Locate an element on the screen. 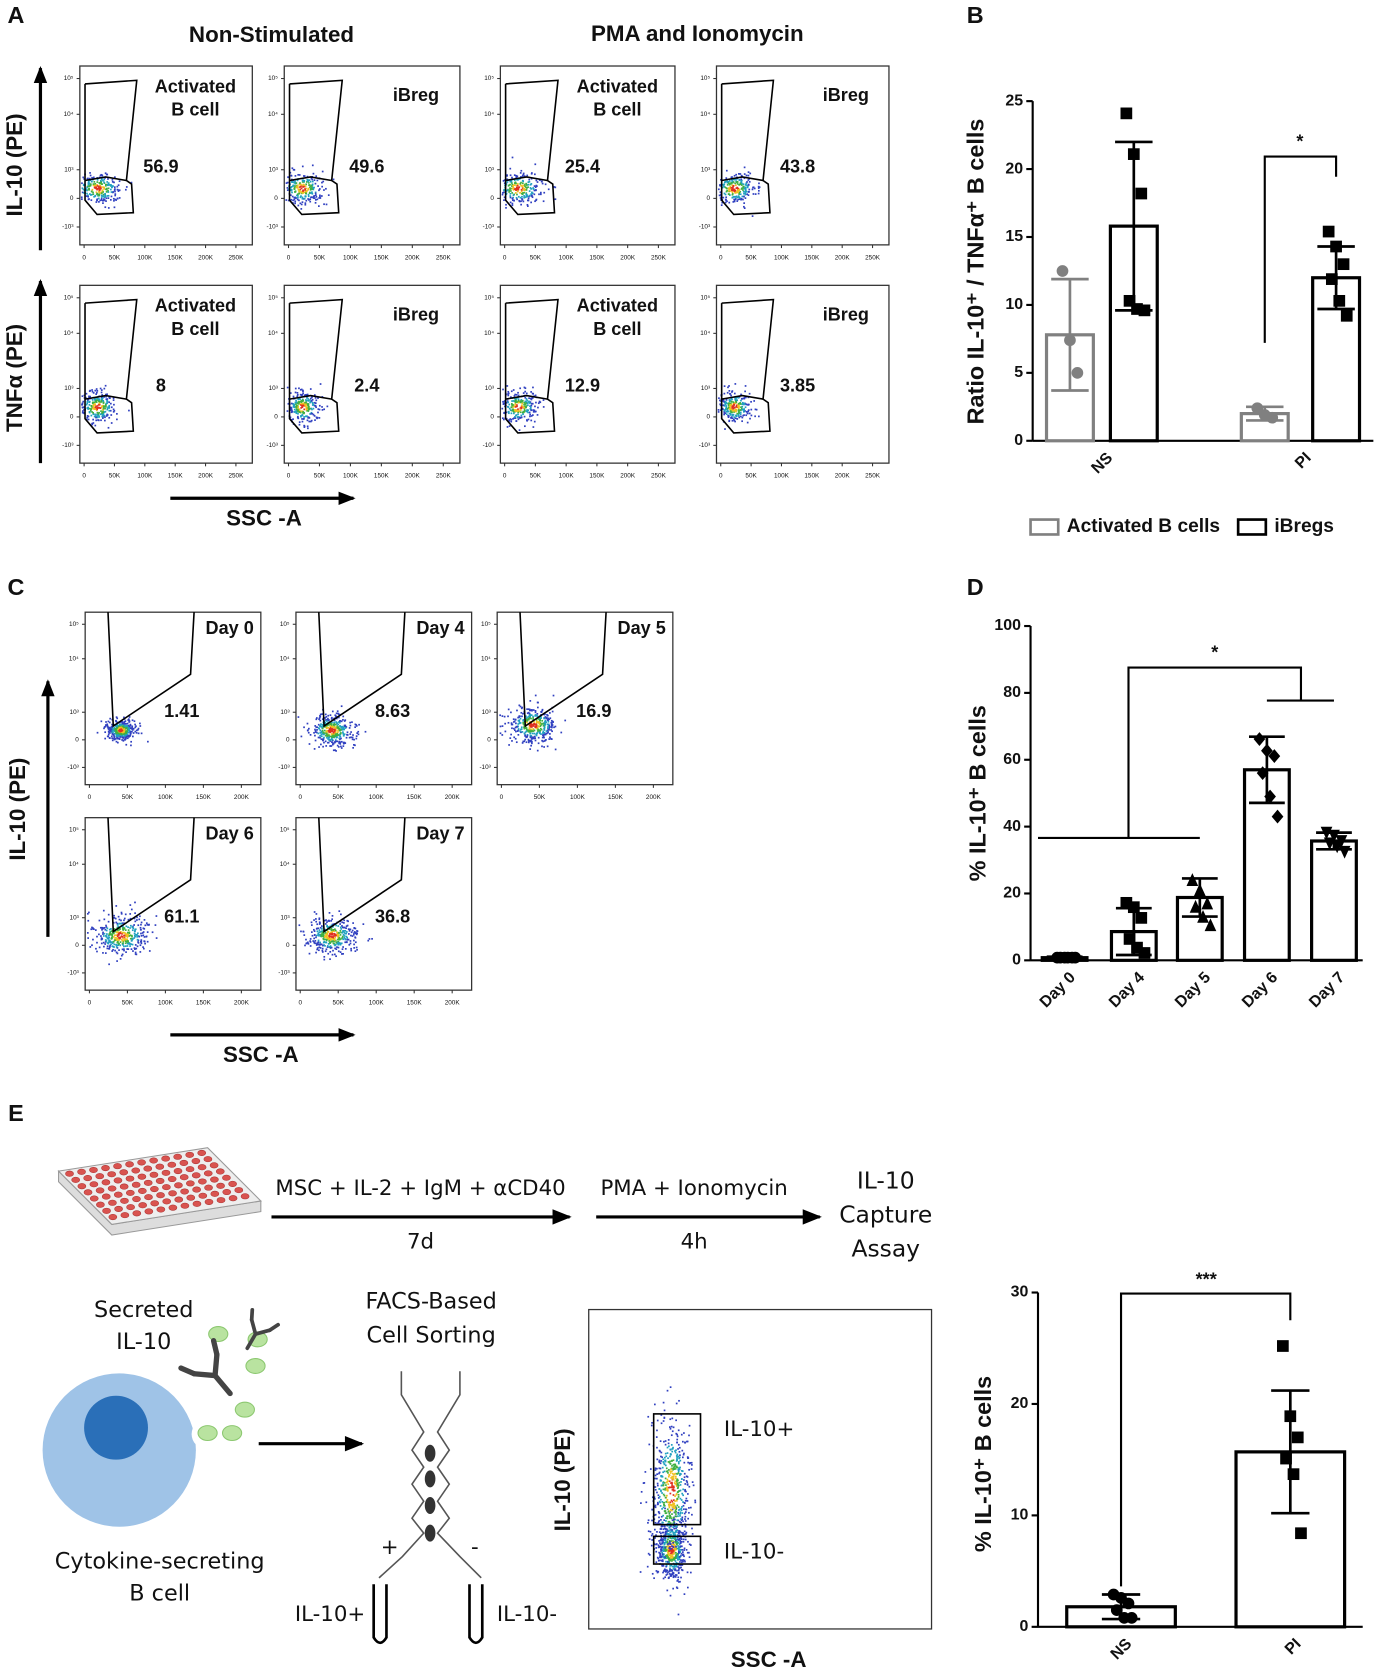 The width and height of the screenshot is (1384, 1679). plate-sign: - is located at coordinates (475, 1547).